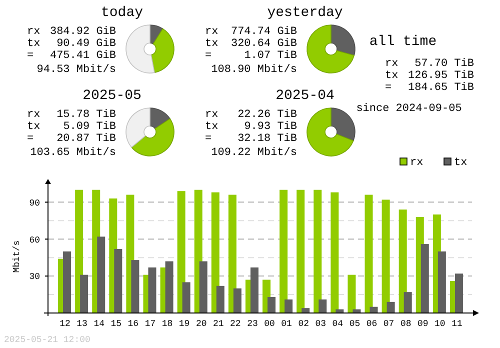  I want to click on x-tick-label: 20, so click(201, 324).